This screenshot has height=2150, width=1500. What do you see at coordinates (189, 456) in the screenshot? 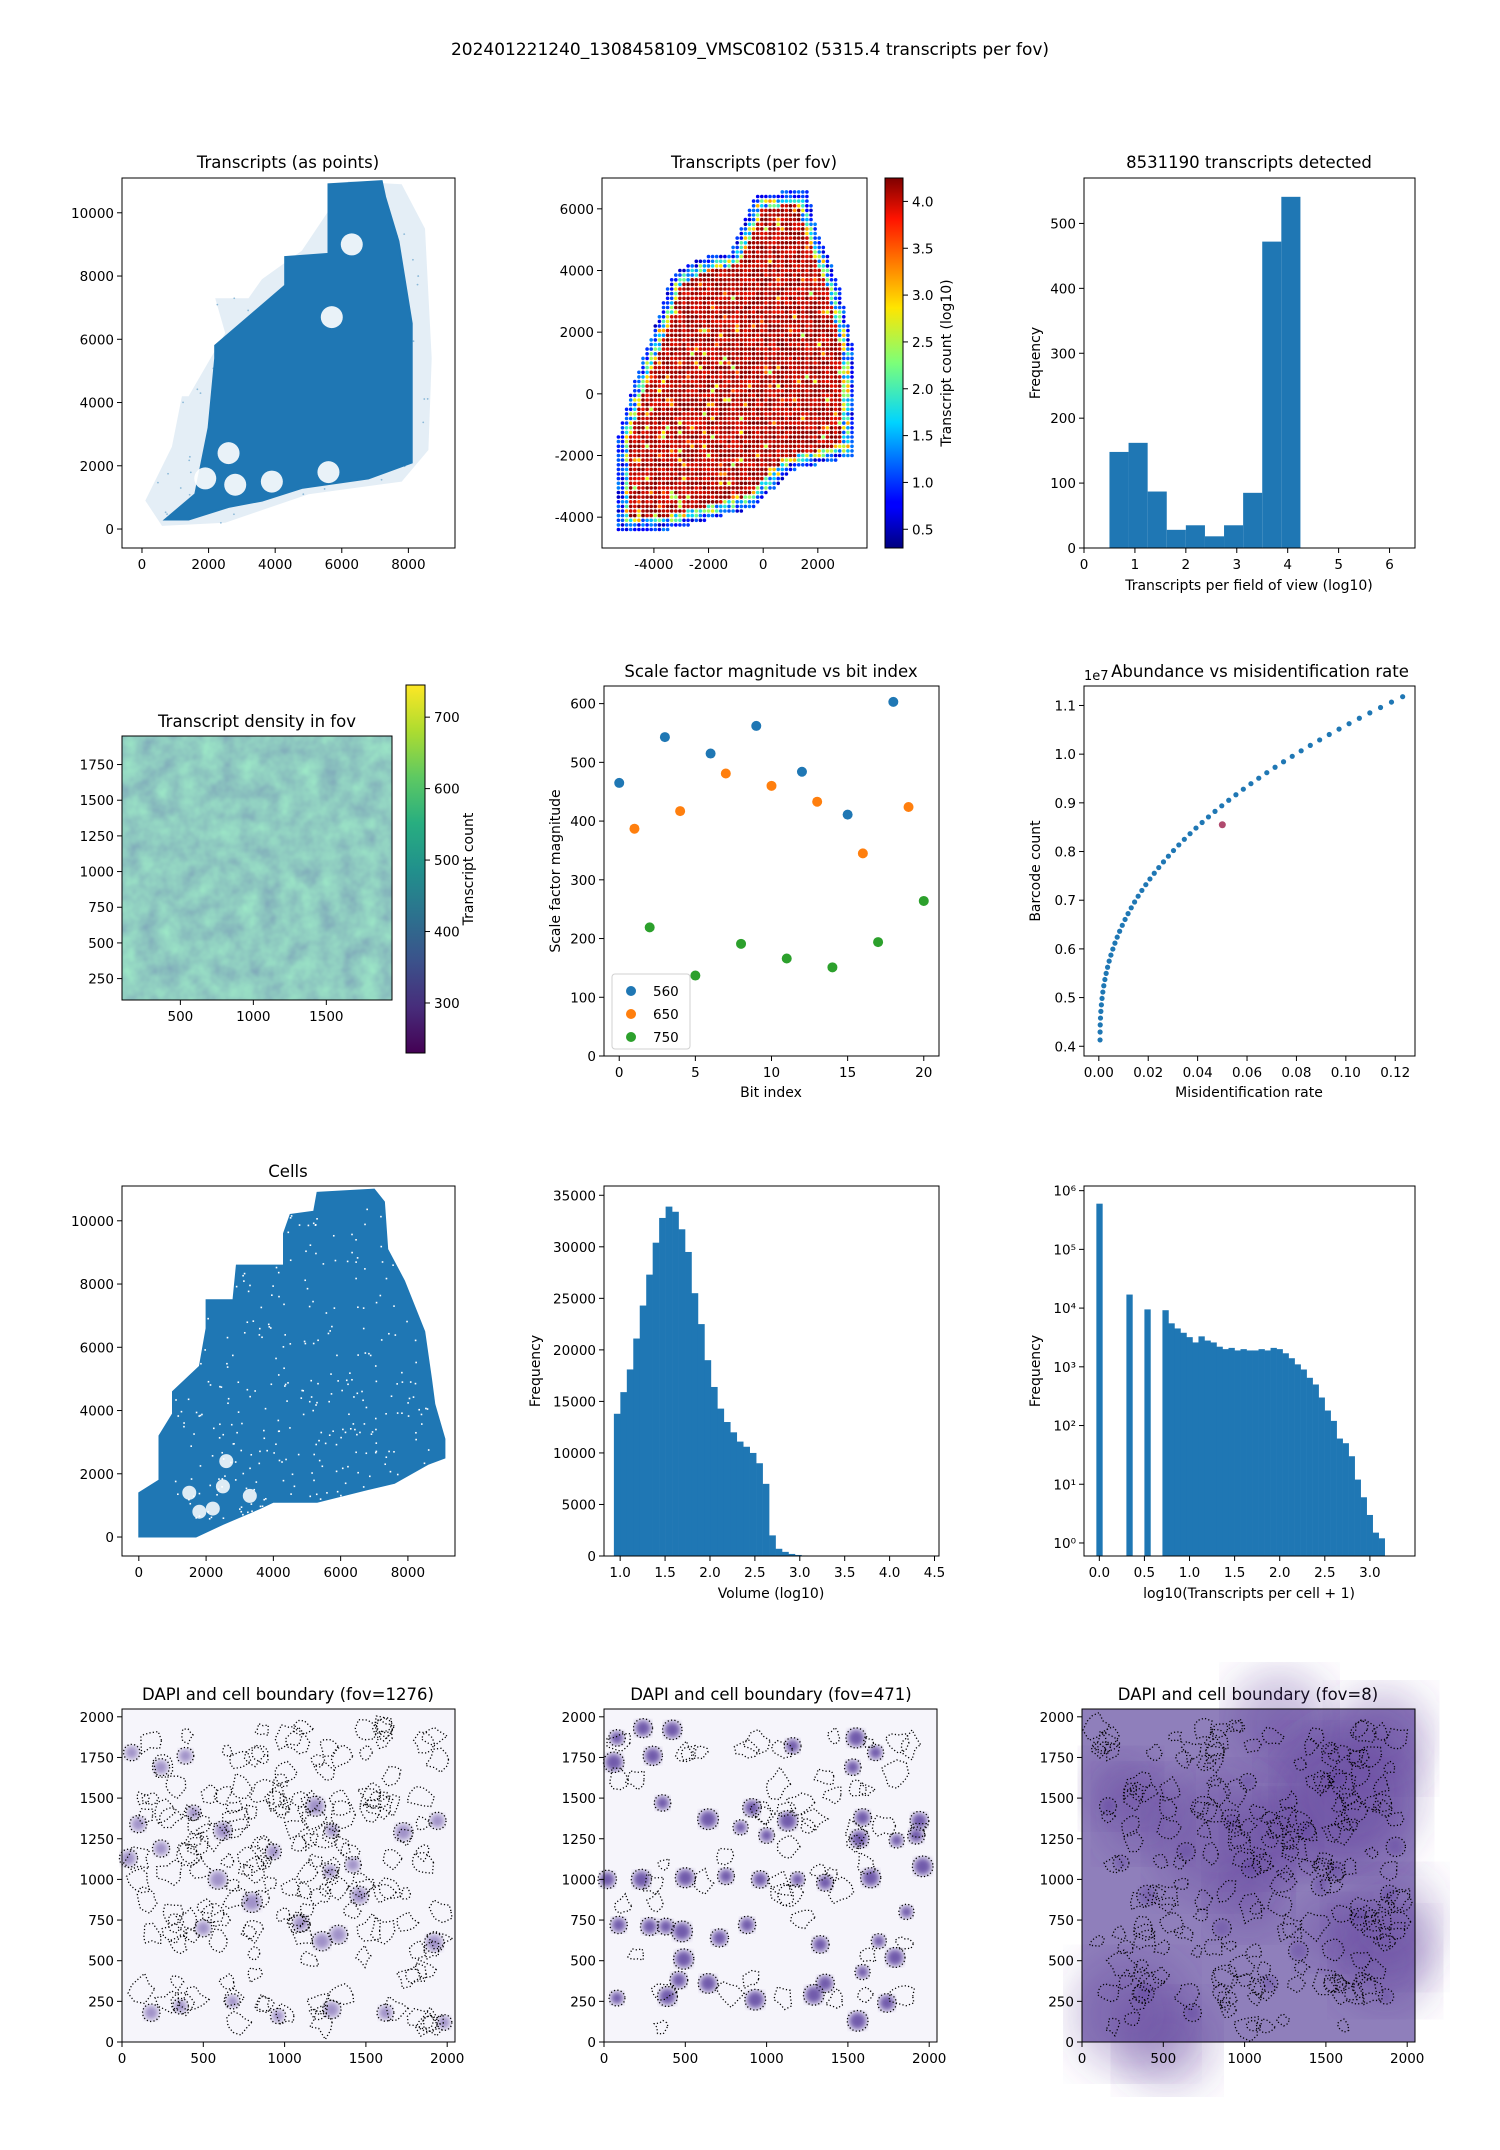
I see `transcript-point` at bounding box center [189, 456].